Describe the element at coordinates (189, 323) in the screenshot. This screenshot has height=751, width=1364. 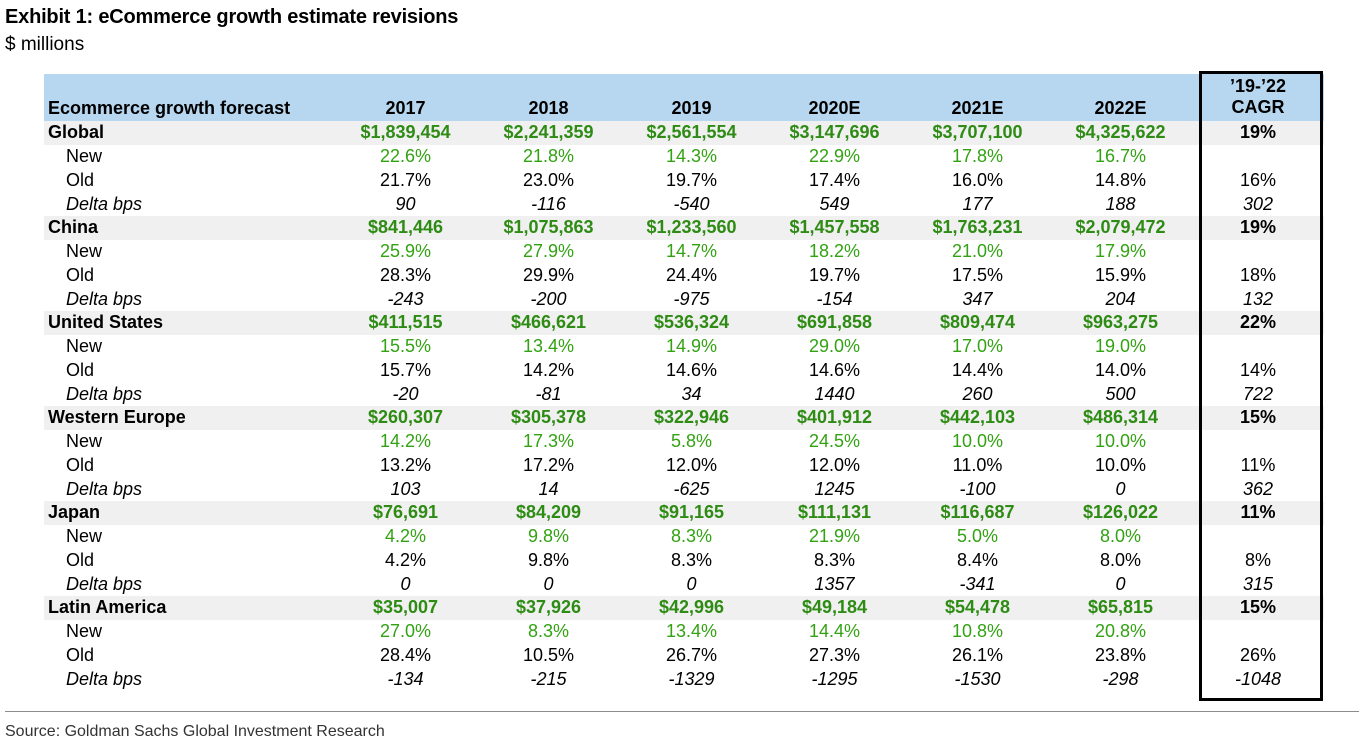
I see `region-name: United States` at that location.